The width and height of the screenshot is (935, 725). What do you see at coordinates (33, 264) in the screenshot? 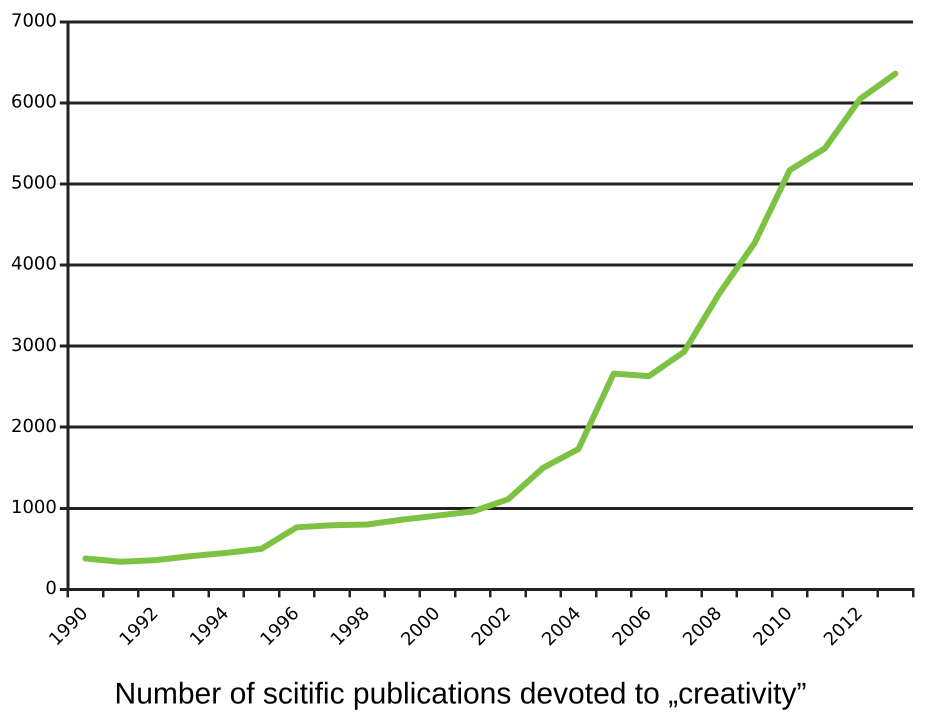
I see `y-tick-label: 4000` at bounding box center [33, 264].